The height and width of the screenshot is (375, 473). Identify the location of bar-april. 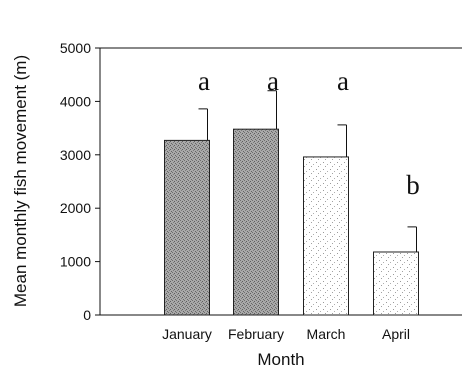
(396, 283).